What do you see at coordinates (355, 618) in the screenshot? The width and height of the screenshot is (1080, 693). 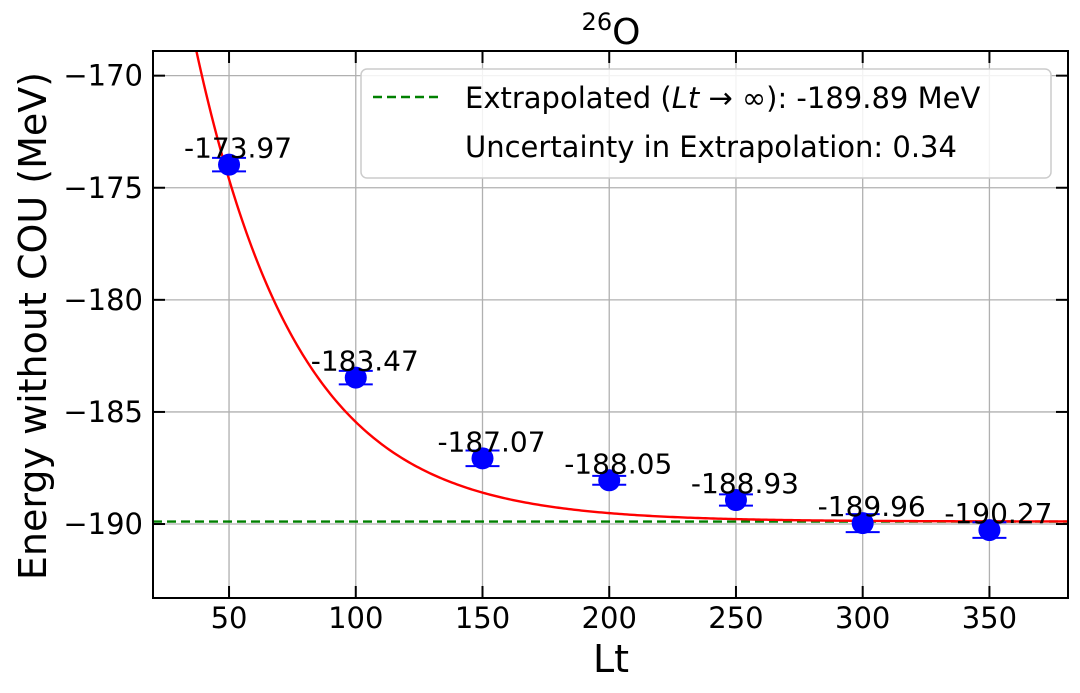 I see `x-tick-label: 100` at bounding box center [355, 618].